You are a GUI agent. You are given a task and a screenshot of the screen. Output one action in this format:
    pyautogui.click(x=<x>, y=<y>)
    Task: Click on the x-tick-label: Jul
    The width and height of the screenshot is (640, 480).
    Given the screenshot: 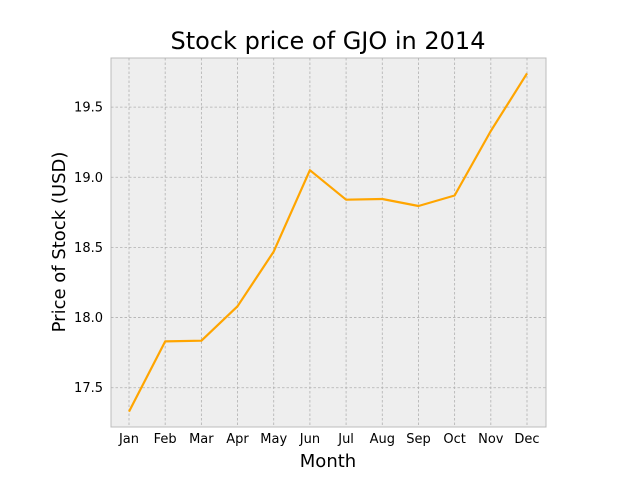 What is the action you would take?
    pyautogui.click(x=345, y=439)
    